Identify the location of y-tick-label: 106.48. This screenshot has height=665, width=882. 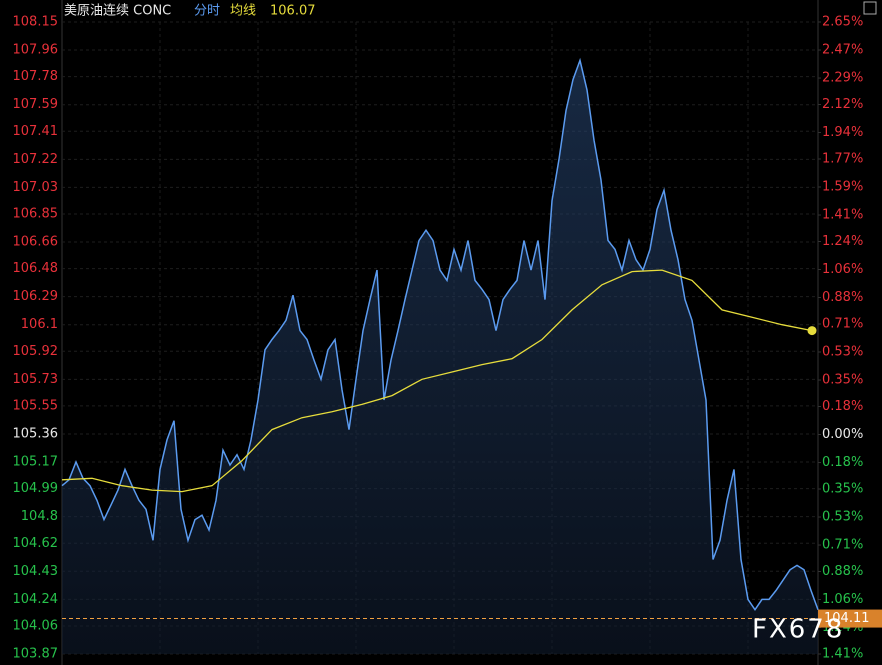
(36, 268).